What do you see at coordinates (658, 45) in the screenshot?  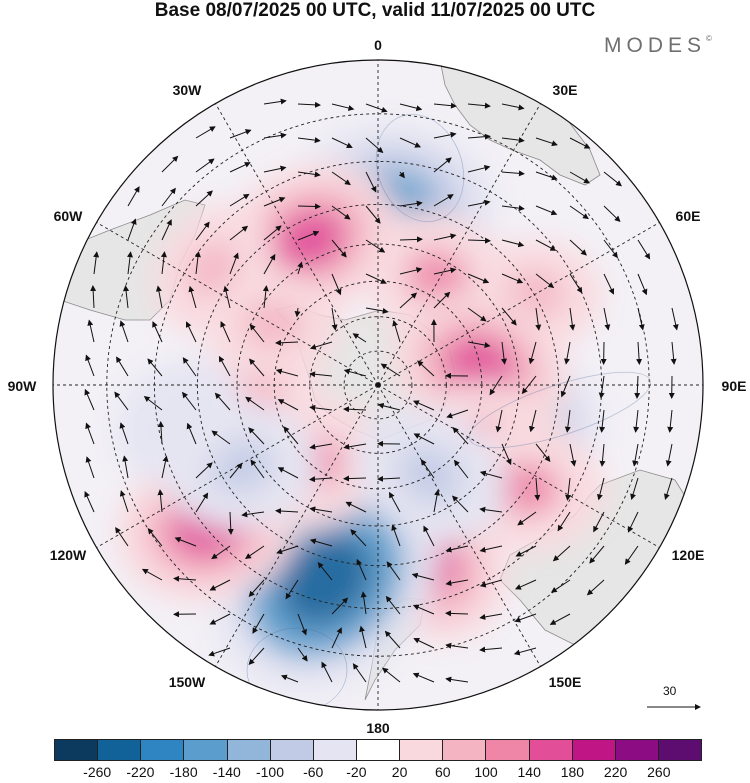 I see `brand-logo: MODES©` at bounding box center [658, 45].